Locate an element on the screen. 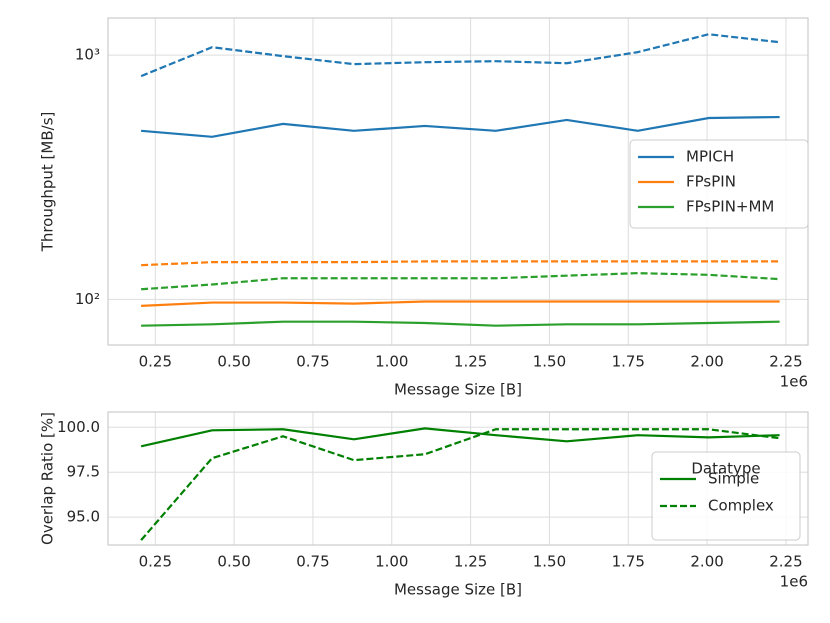 This screenshot has width=830, height=623. legend-title: Datatype is located at coordinates (725, 469).